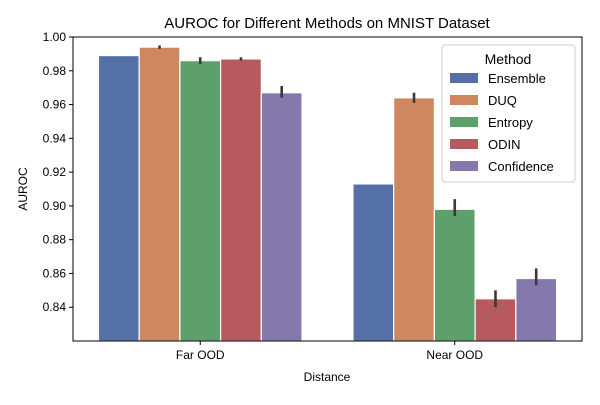 Image resolution: width=600 pixels, height=405 pixels. Describe the element at coordinates (23, 189) in the screenshot. I see `y-axis-label: AUROC` at that location.